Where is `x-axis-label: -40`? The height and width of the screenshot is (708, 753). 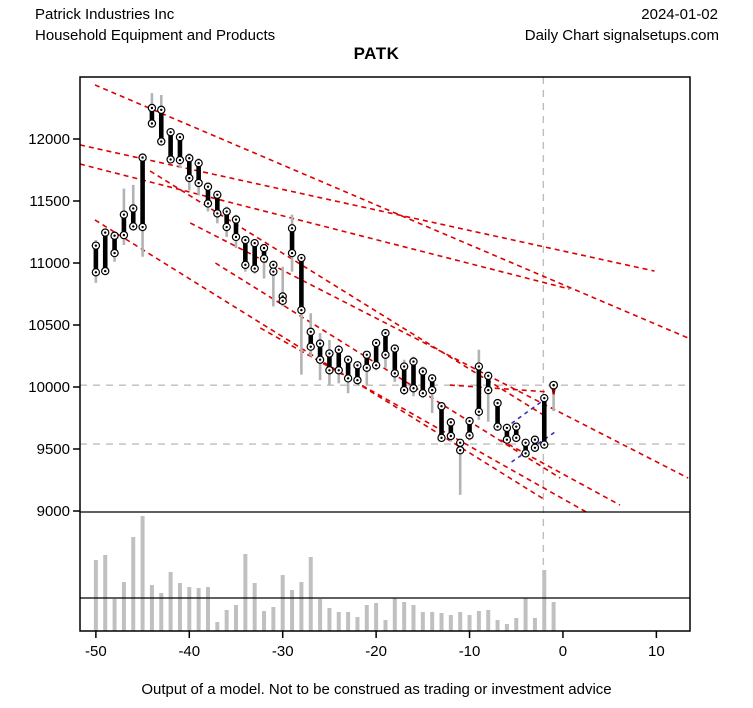 x-axis-label: -40 is located at coordinates (189, 651).